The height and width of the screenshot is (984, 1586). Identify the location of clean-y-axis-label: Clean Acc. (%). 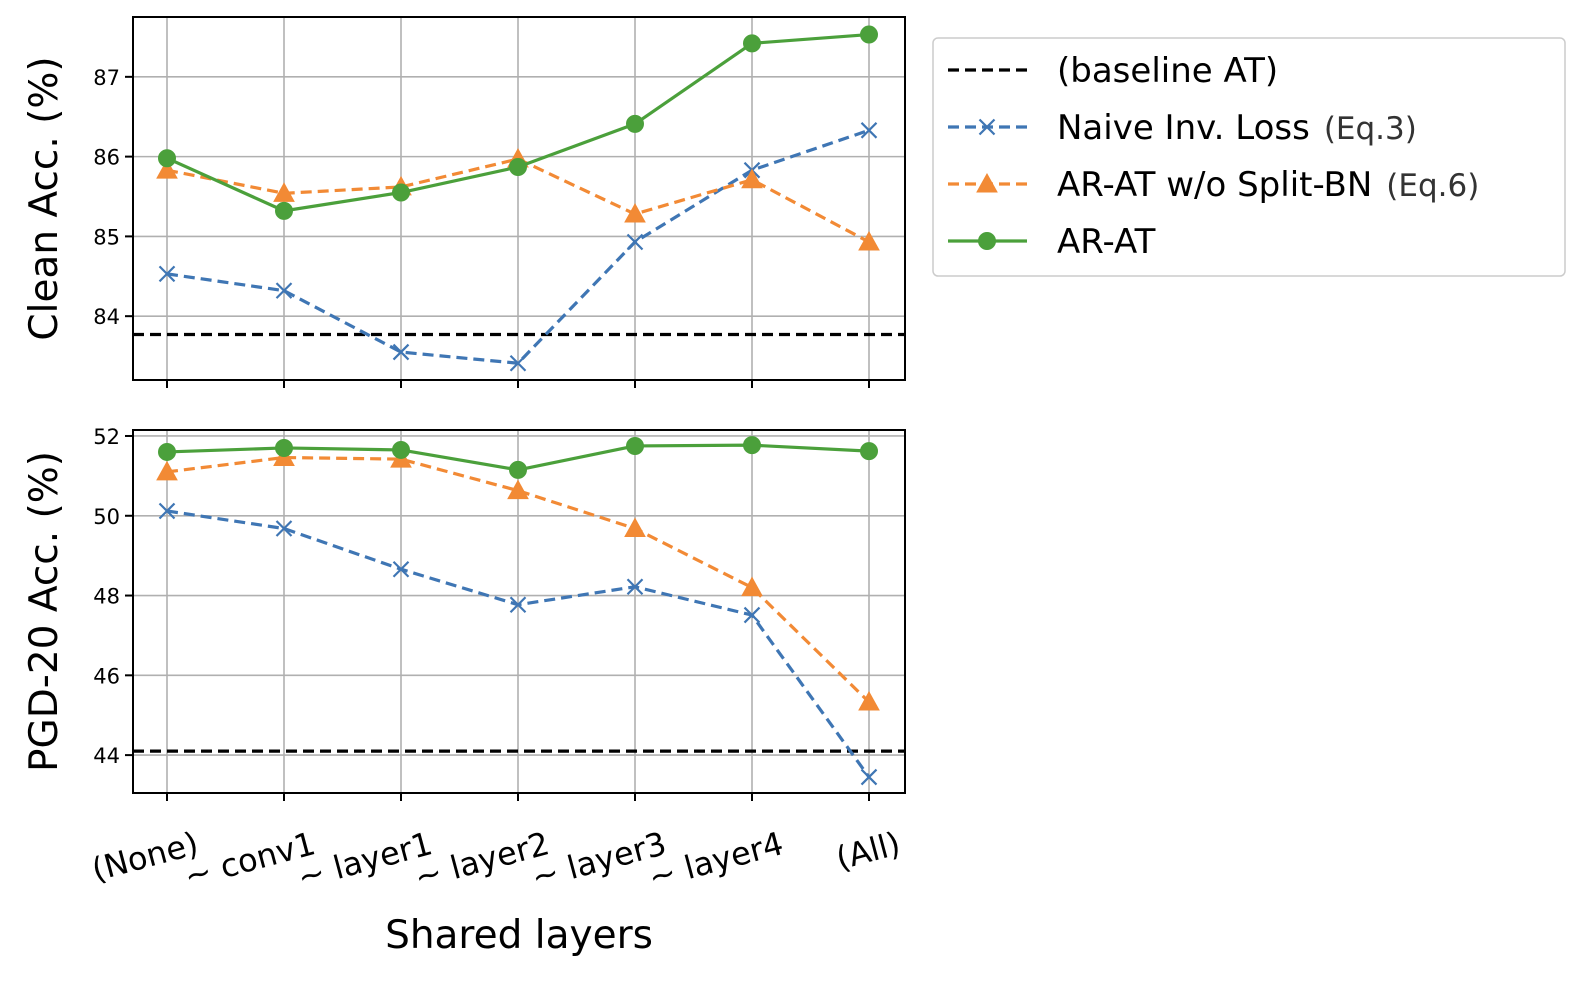
(44, 198).